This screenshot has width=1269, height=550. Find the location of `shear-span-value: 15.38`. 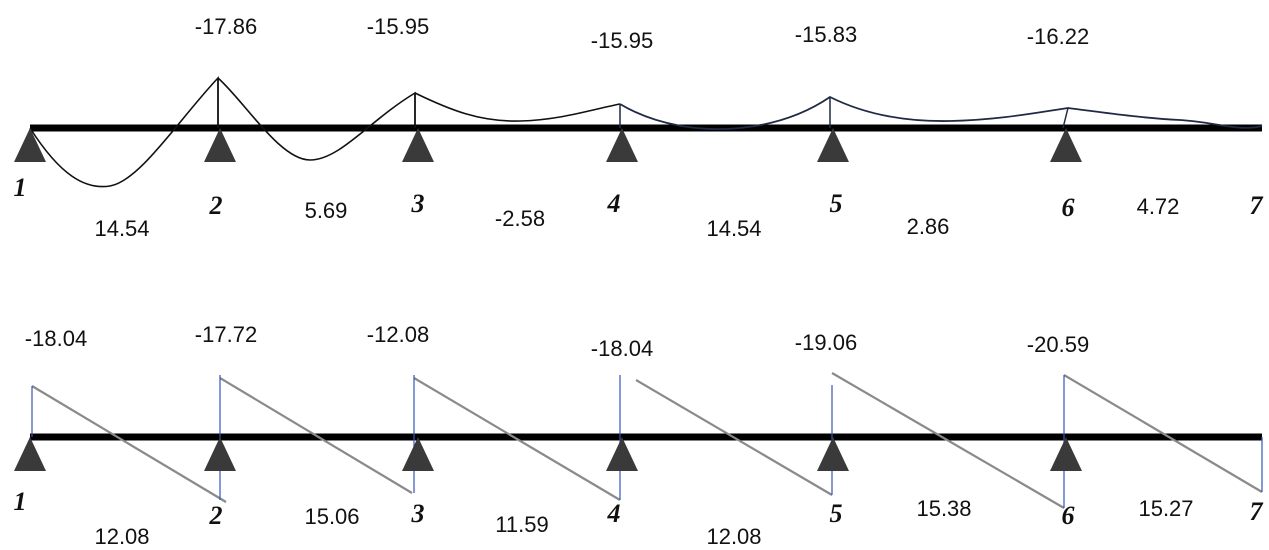

shear-span-value: 15.38 is located at coordinates (943, 508).